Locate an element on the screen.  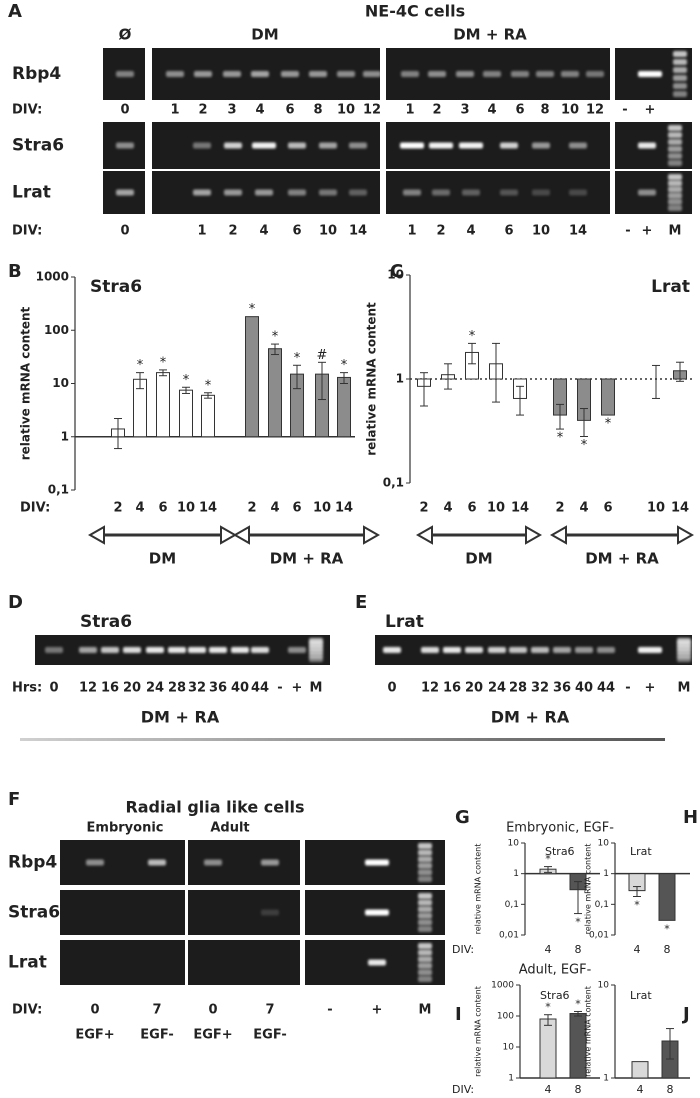
panel-letter: F is located at coordinates (14, 799).